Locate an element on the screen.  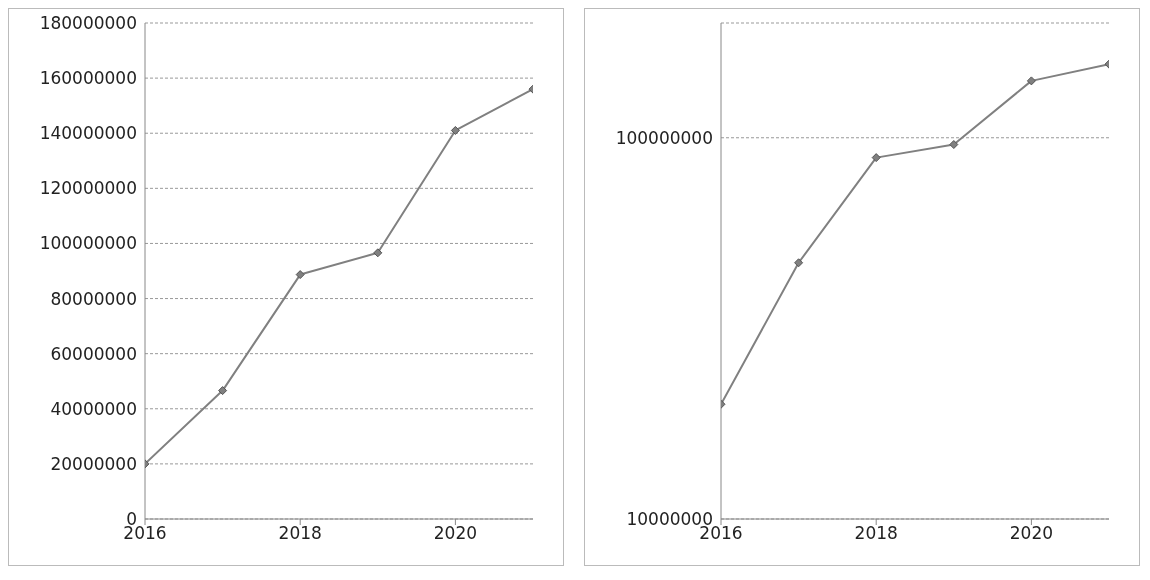
y-tick-label: 140000000 is located at coordinates (88, 133).